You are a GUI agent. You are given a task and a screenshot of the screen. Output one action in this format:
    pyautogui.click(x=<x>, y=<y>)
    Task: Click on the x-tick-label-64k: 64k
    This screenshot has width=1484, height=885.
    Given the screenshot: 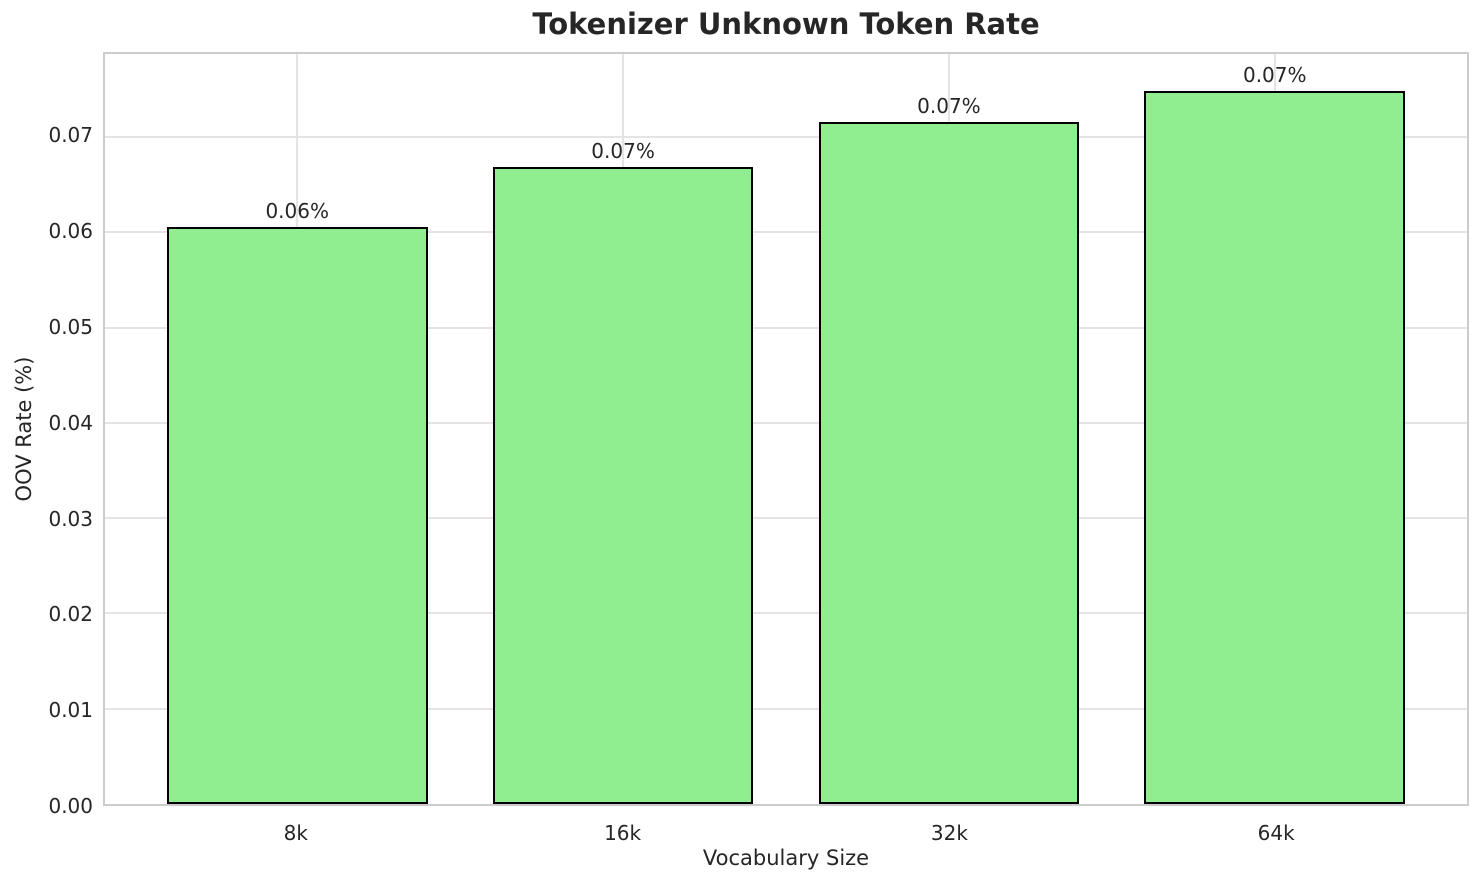 What is the action you would take?
    pyautogui.click(x=1276, y=833)
    